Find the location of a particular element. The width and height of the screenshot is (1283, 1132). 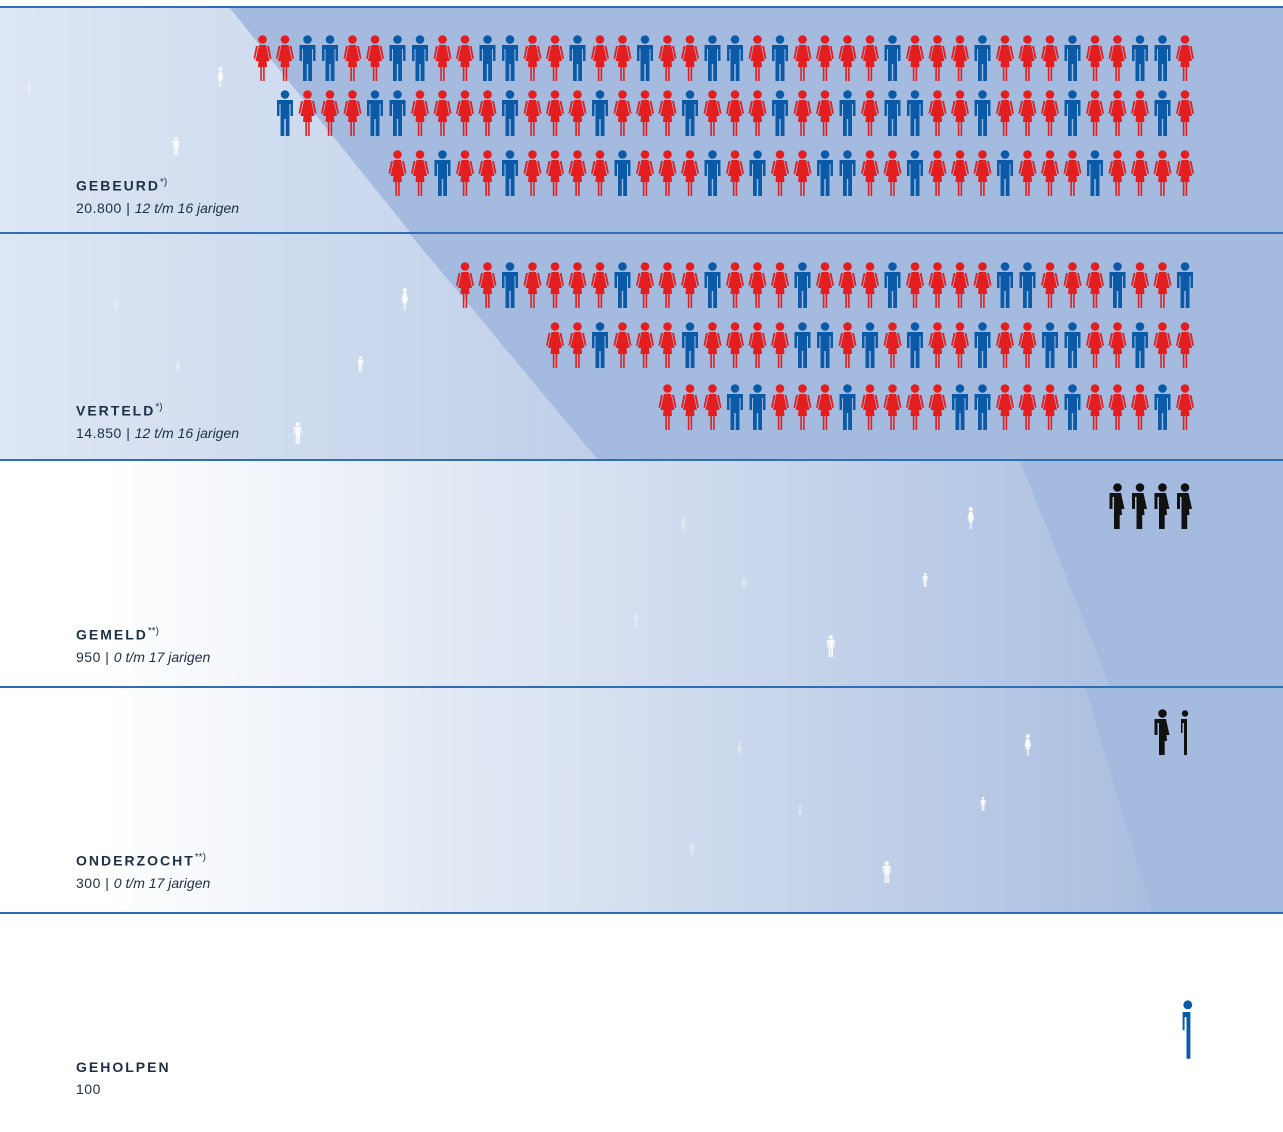

stage-name: GEMELD is located at coordinates (112, 634).